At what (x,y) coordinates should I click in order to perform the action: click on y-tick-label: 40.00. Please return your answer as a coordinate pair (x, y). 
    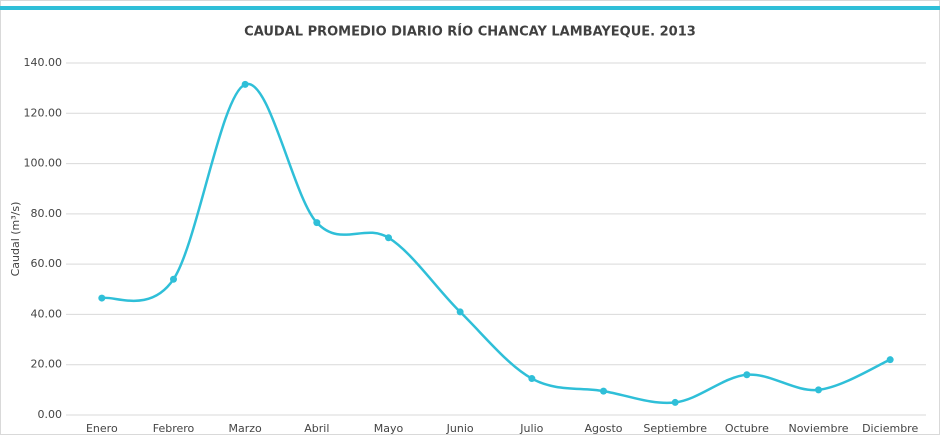
    Looking at the image, I should click on (47, 313).